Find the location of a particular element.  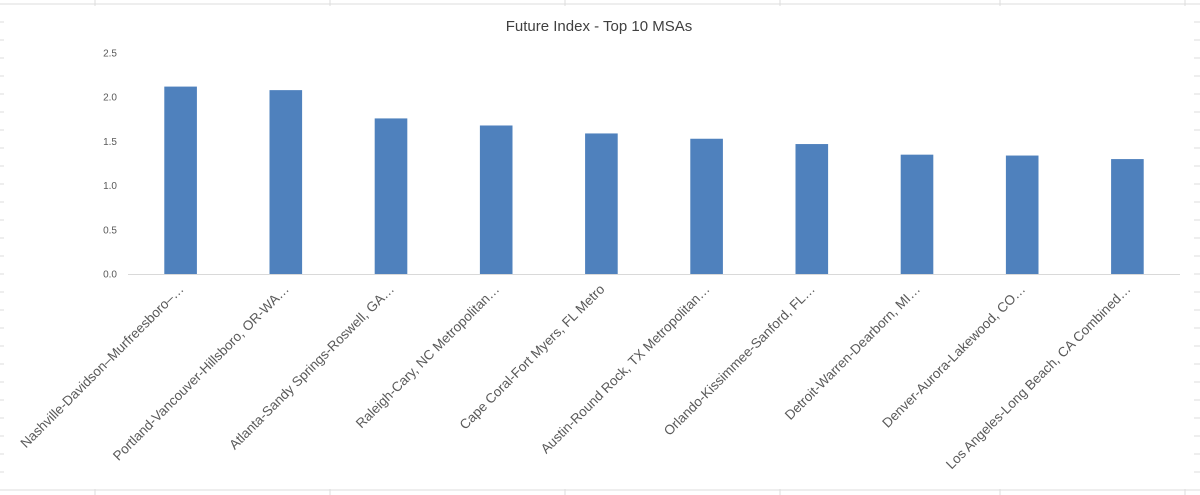

y-tick-label: 2.5 is located at coordinates (110, 54).